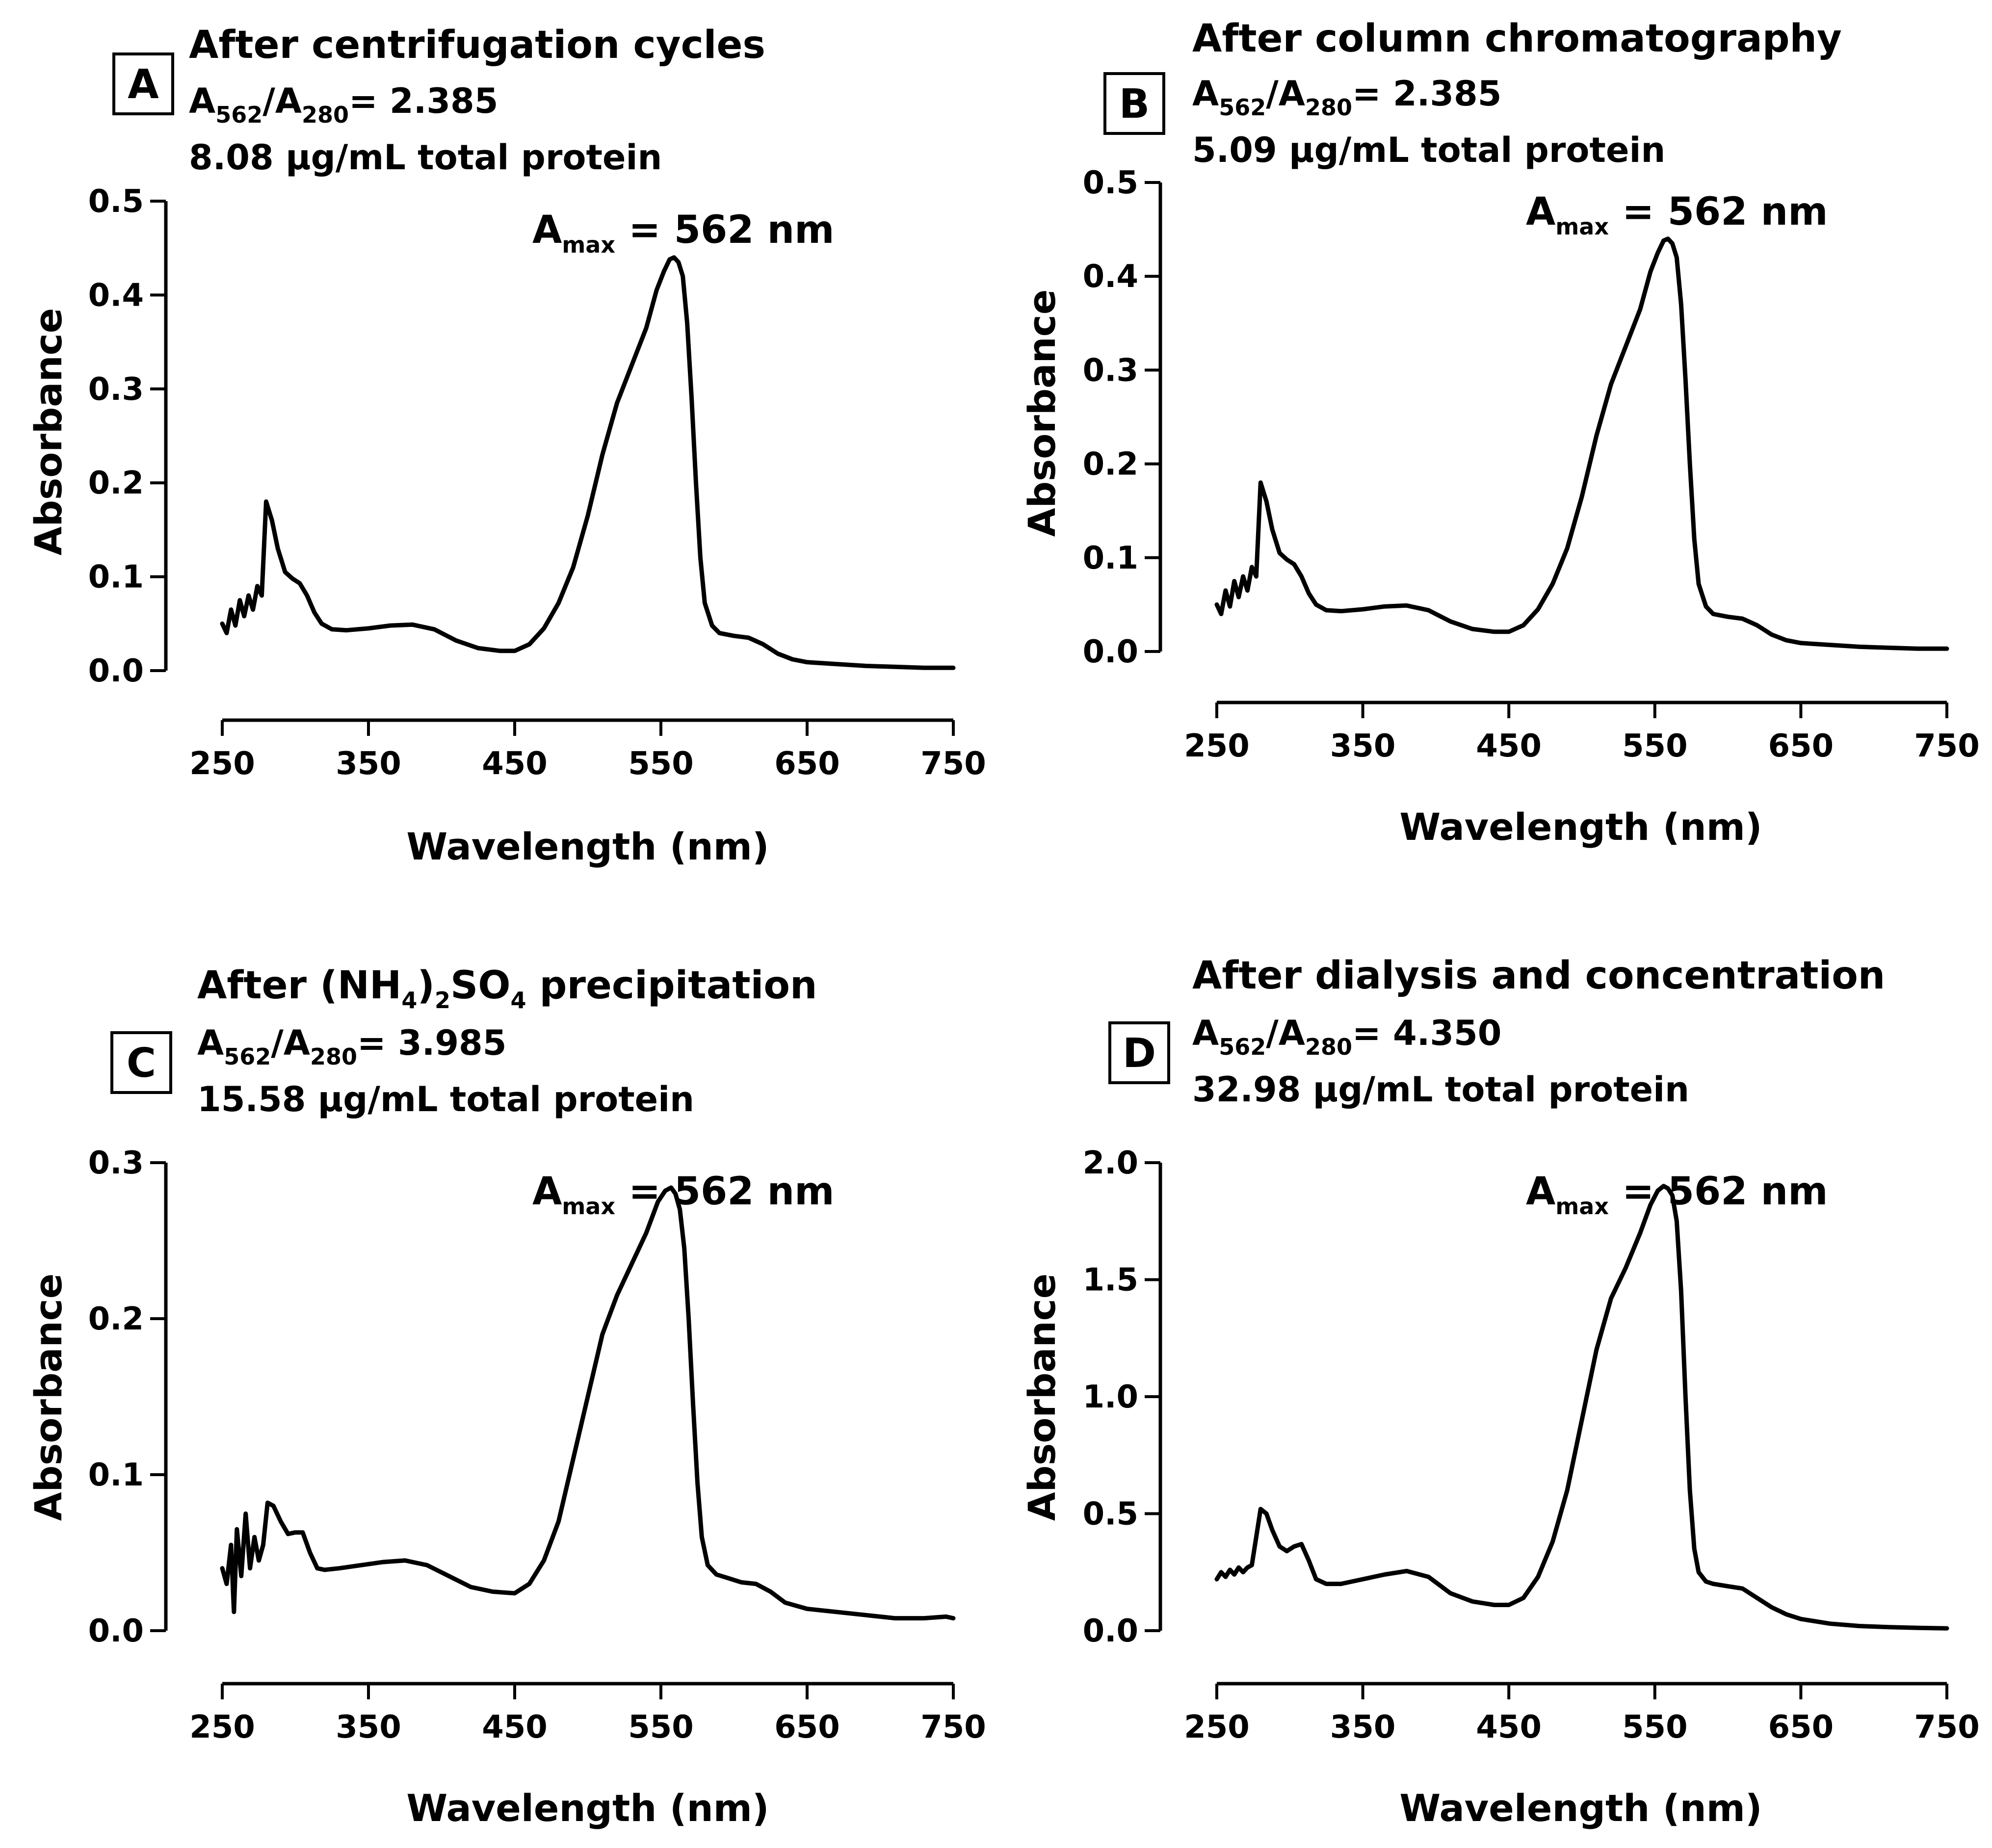  Describe the element at coordinates (452, 1043) in the screenshot. I see `ratio-value: 3.985` at that location.